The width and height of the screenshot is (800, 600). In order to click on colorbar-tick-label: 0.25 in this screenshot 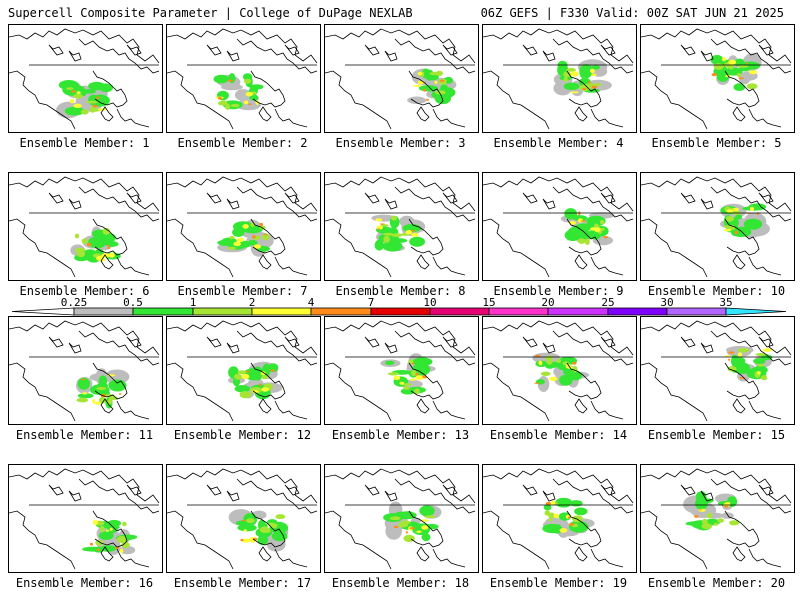, I will do `click(74, 302)`.